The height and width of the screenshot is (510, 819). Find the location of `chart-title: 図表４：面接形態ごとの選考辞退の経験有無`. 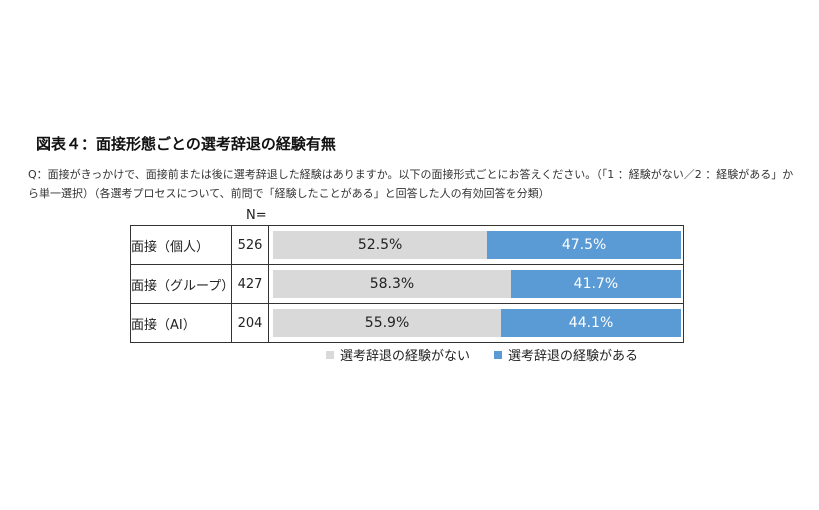

chart-title: 図表４：面接形態ごとの選考辞退の経験有無 is located at coordinates (186, 144).